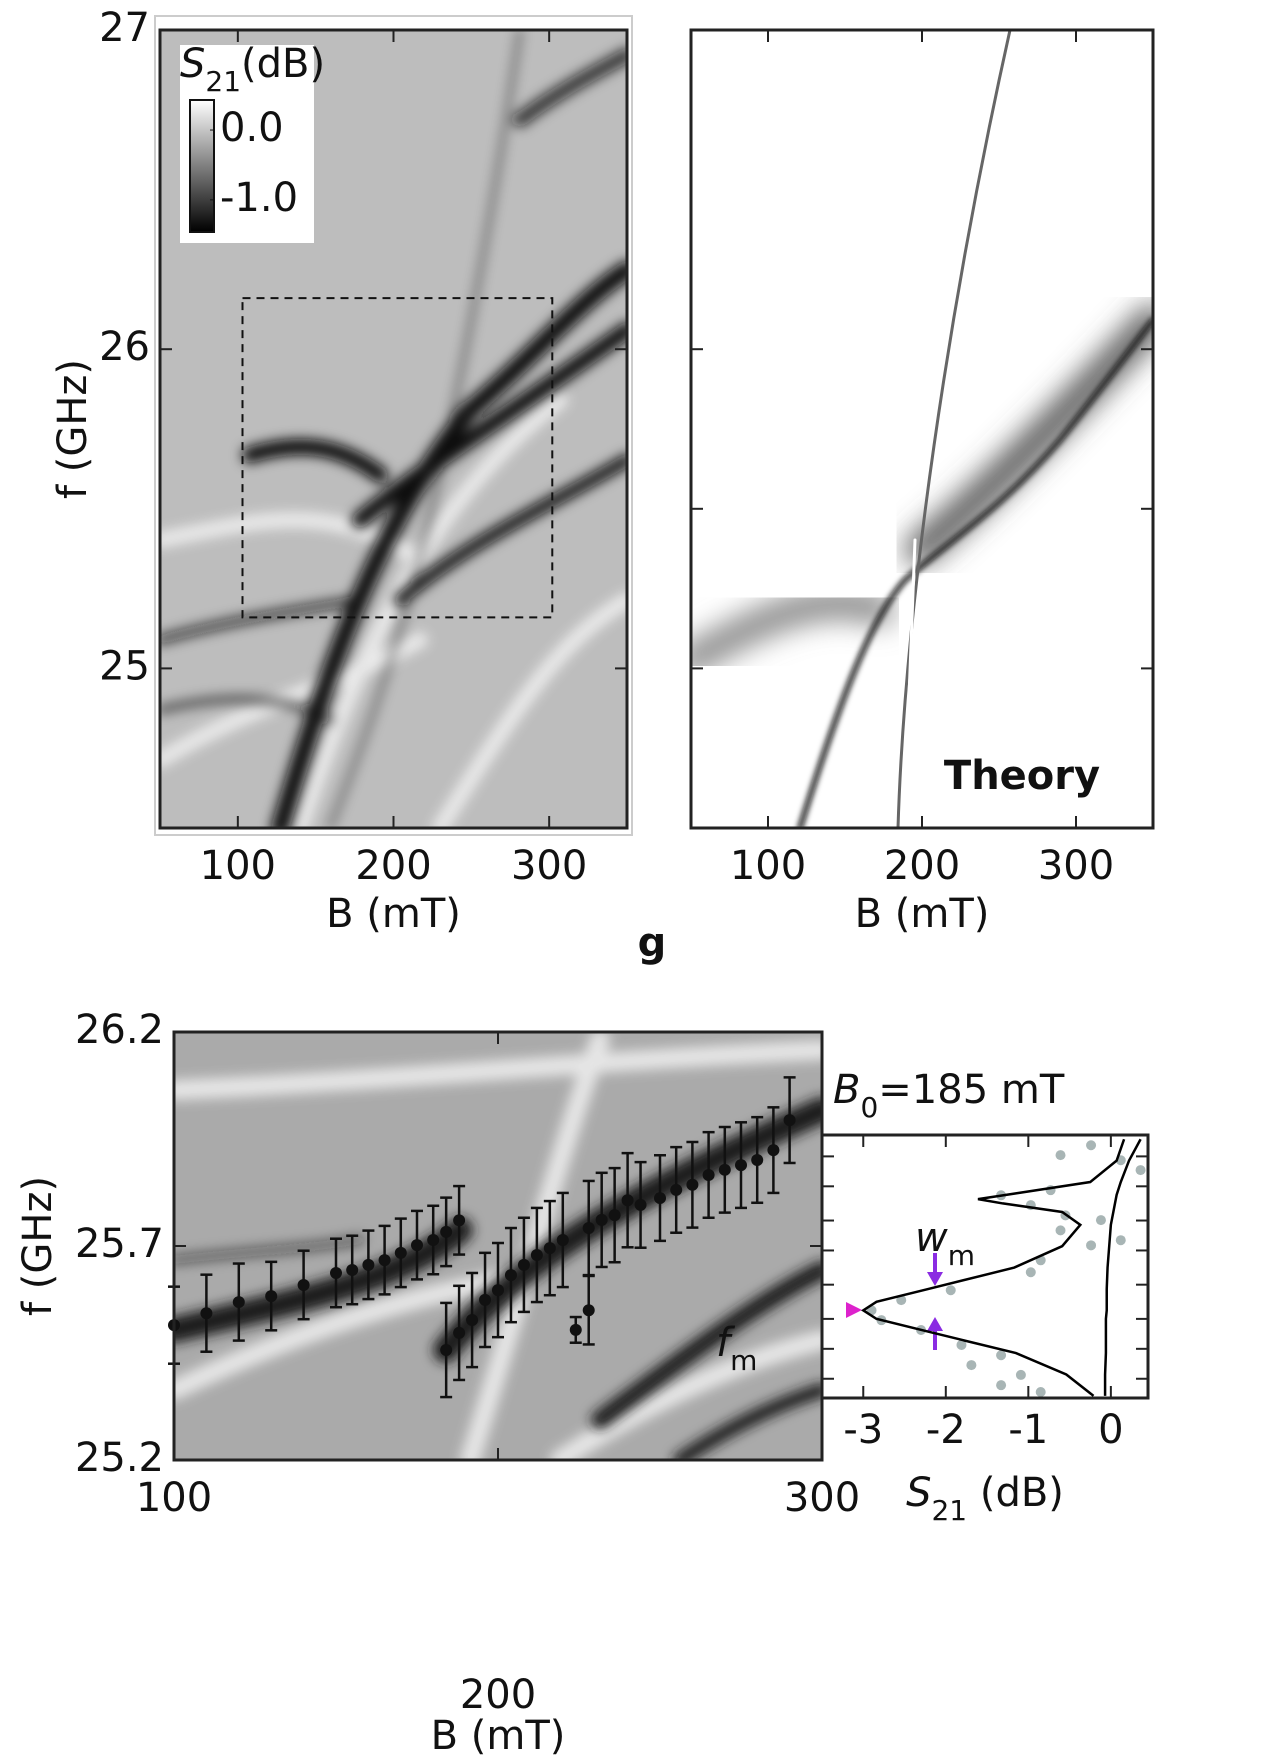  What do you see at coordinates (1015, 1493) in the screenshot?
I see `text-part: (dB)` at bounding box center [1015, 1493].